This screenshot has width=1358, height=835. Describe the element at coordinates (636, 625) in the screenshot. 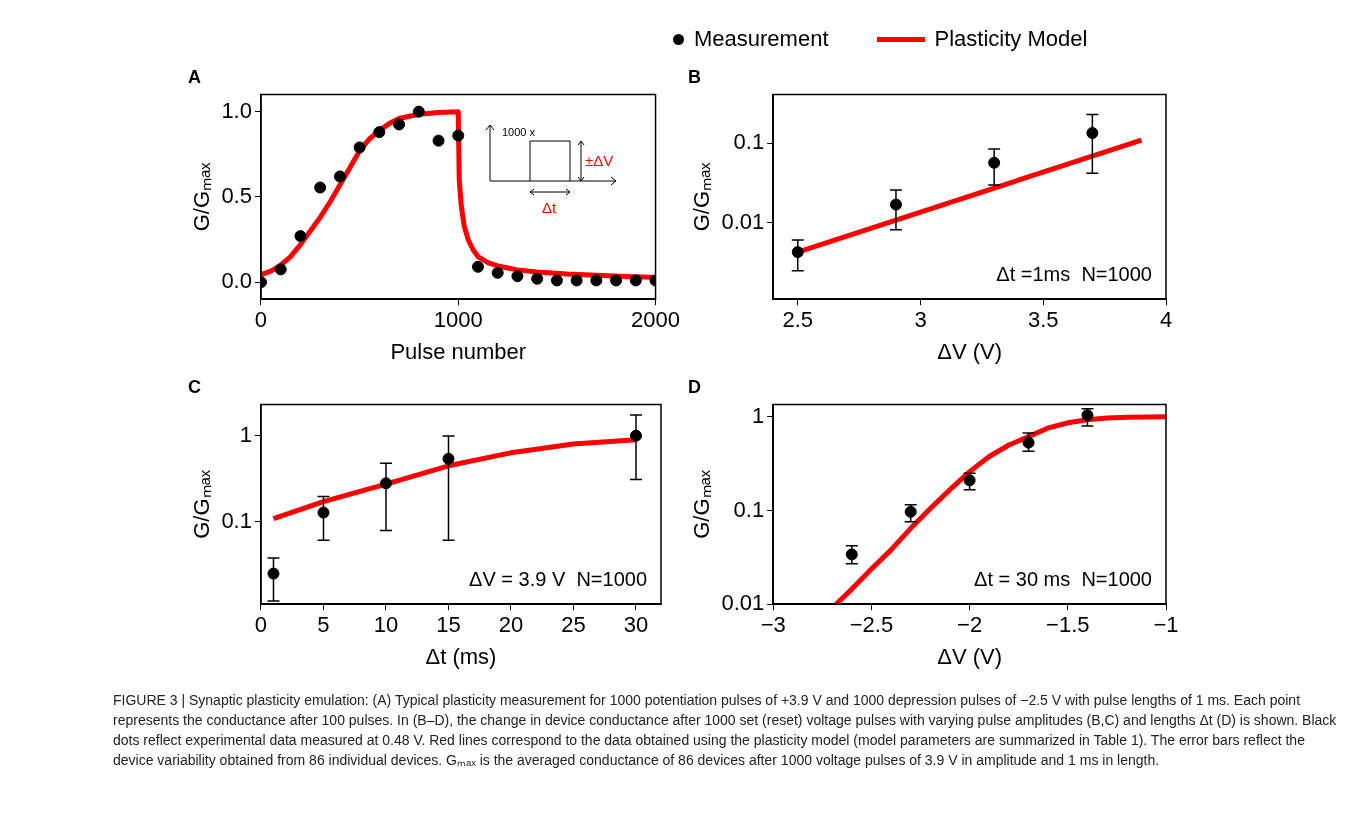

I see `x-tick-label: 30` at that location.